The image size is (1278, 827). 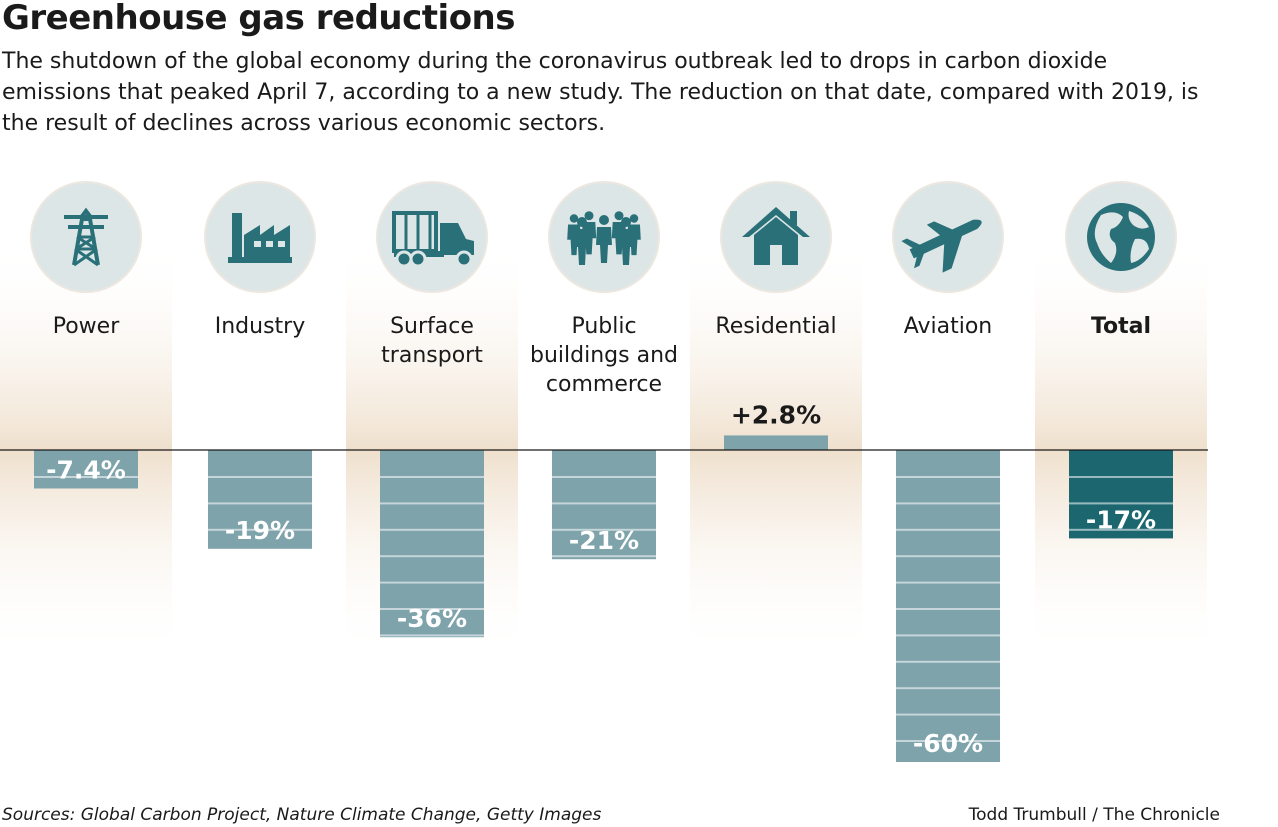 I want to click on value-label-power: -7.4%, so click(x=86, y=469).